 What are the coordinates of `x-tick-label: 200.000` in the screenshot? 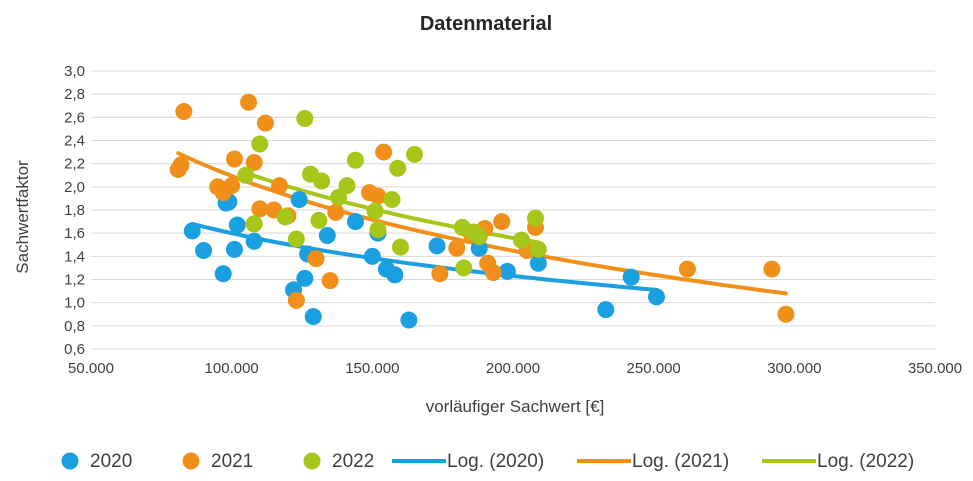 It's located at (513, 368).